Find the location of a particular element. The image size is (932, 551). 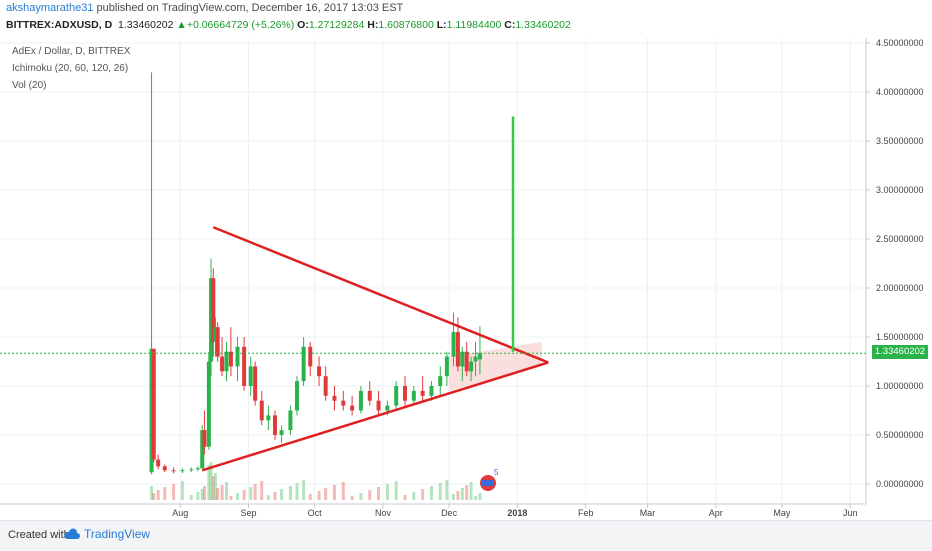

time-axis: Aug Sep Oct Nov Dec 2018 Feb Mar Apr May Jun is located at coordinates (514, 511).